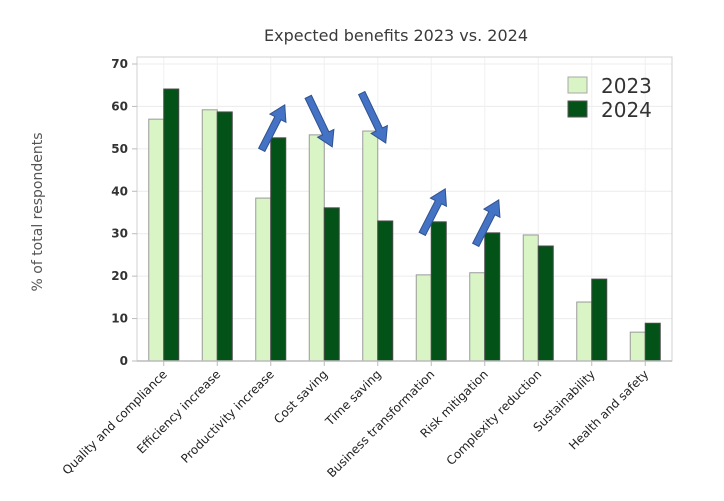 The image size is (724, 501). What do you see at coordinates (423, 318) in the screenshot?
I see `bar-2023-business-transformation` at bounding box center [423, 318].